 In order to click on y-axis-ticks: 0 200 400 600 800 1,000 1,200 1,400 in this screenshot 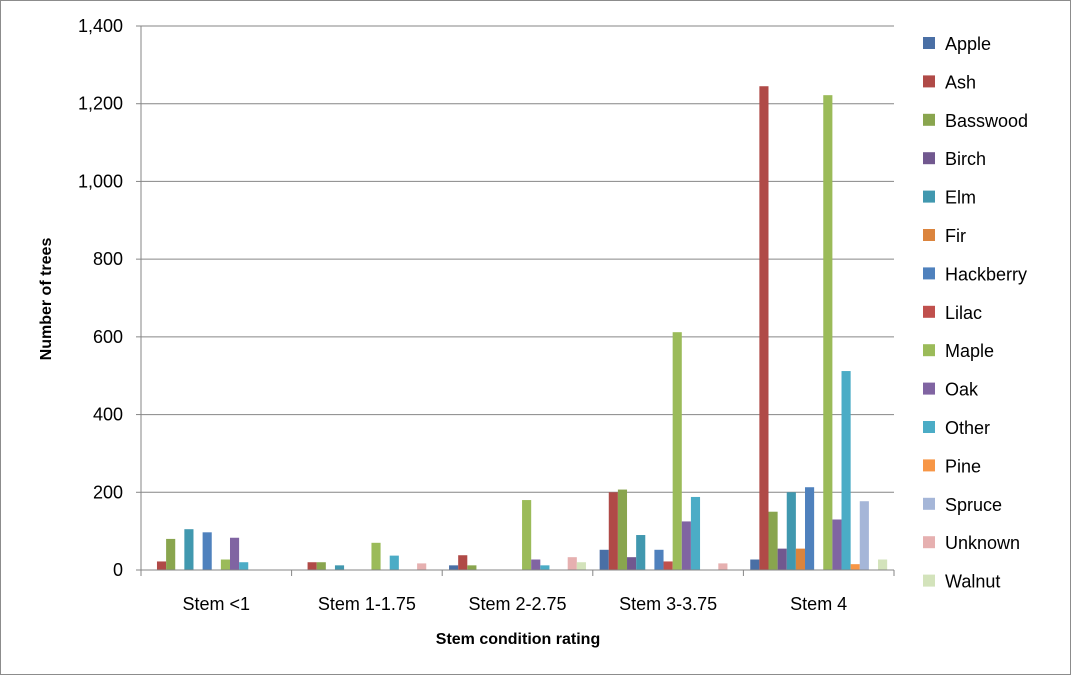, I will do `click(109, 298)`.